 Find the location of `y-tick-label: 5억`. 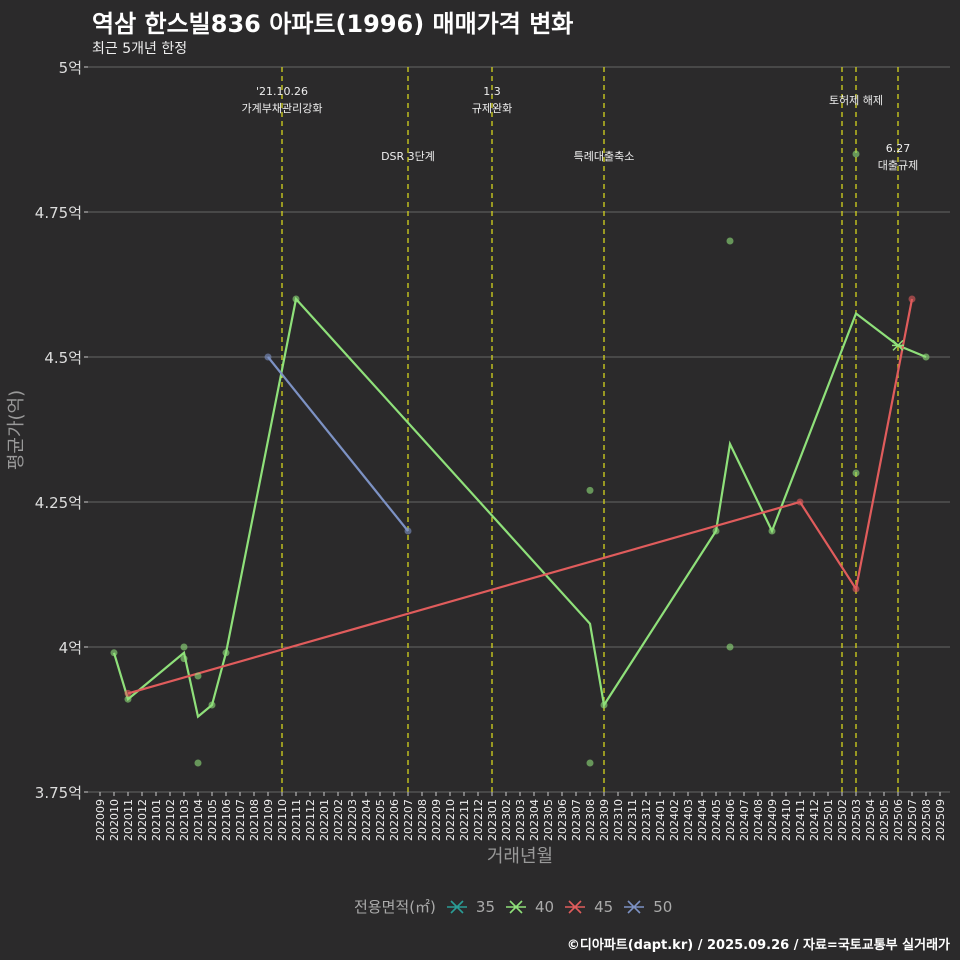

y-tick-label: 5억 is located at coordinates (70, 68).